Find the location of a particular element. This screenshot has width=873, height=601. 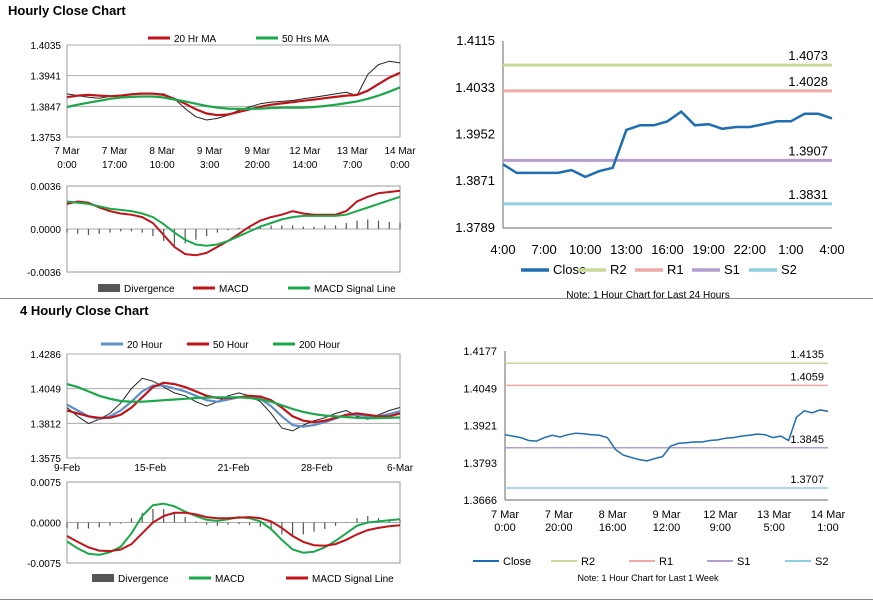

four_hourly_price-y-axis: 1.4286 1.4049 1.3812 1.3575 is located at coordinates (45, 407).